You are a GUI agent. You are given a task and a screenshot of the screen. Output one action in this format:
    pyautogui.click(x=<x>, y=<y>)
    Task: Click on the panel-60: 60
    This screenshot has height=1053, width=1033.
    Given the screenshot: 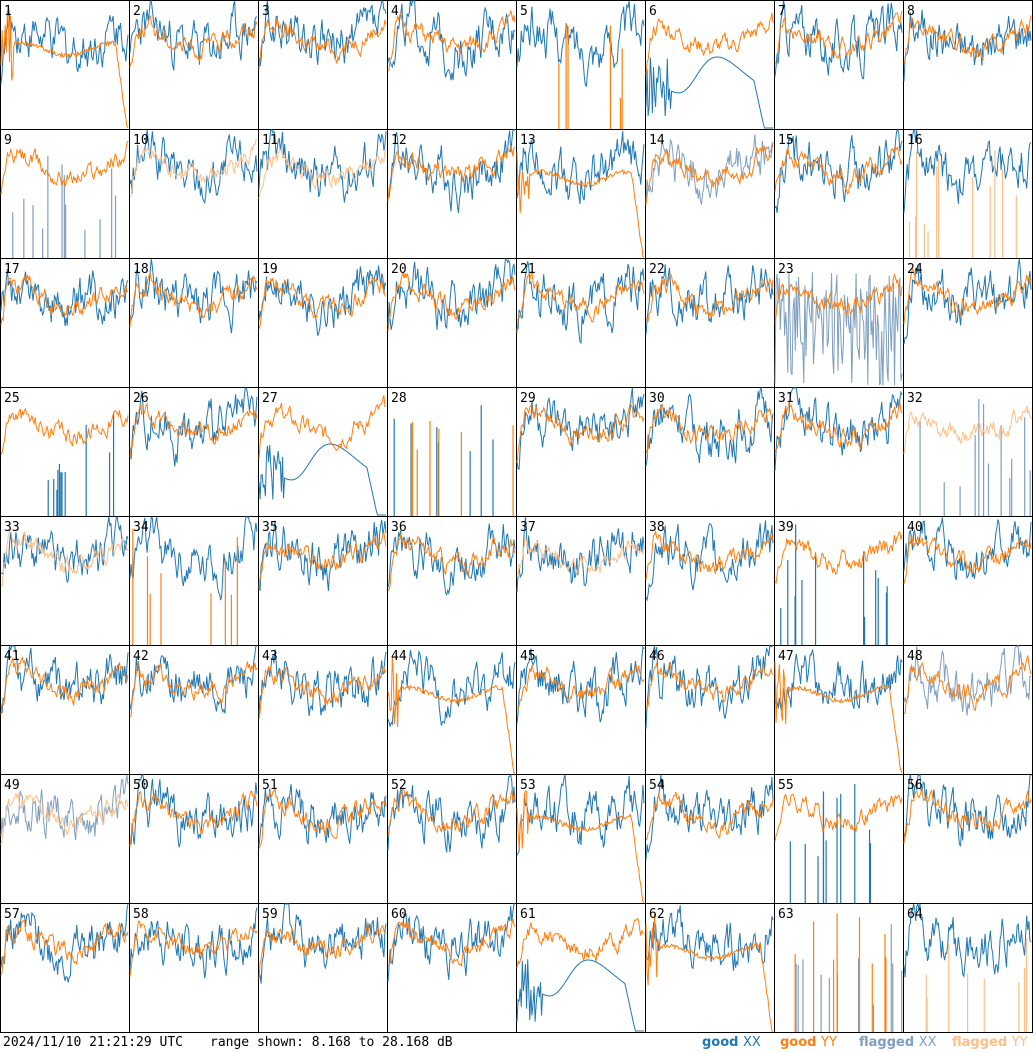 What is the action you would take?
    pyautogui.click(x=452, y=968)
    